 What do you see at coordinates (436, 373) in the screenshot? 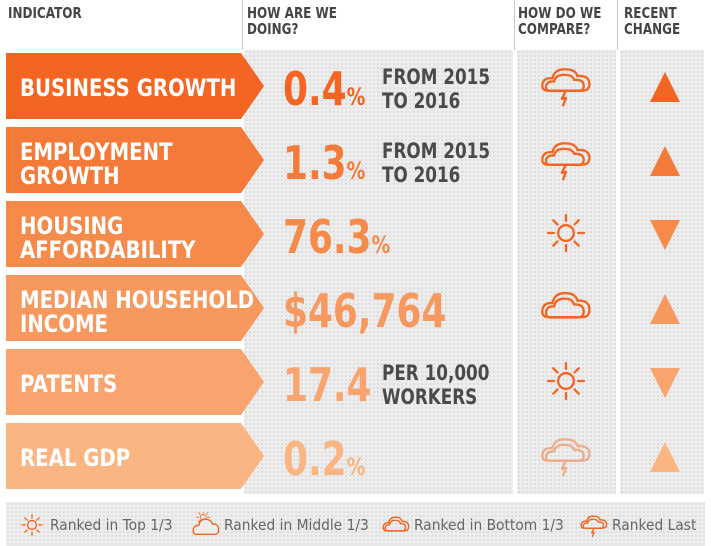
I see `indicator-note: PER 10,000` at bounding box center [436, 373].